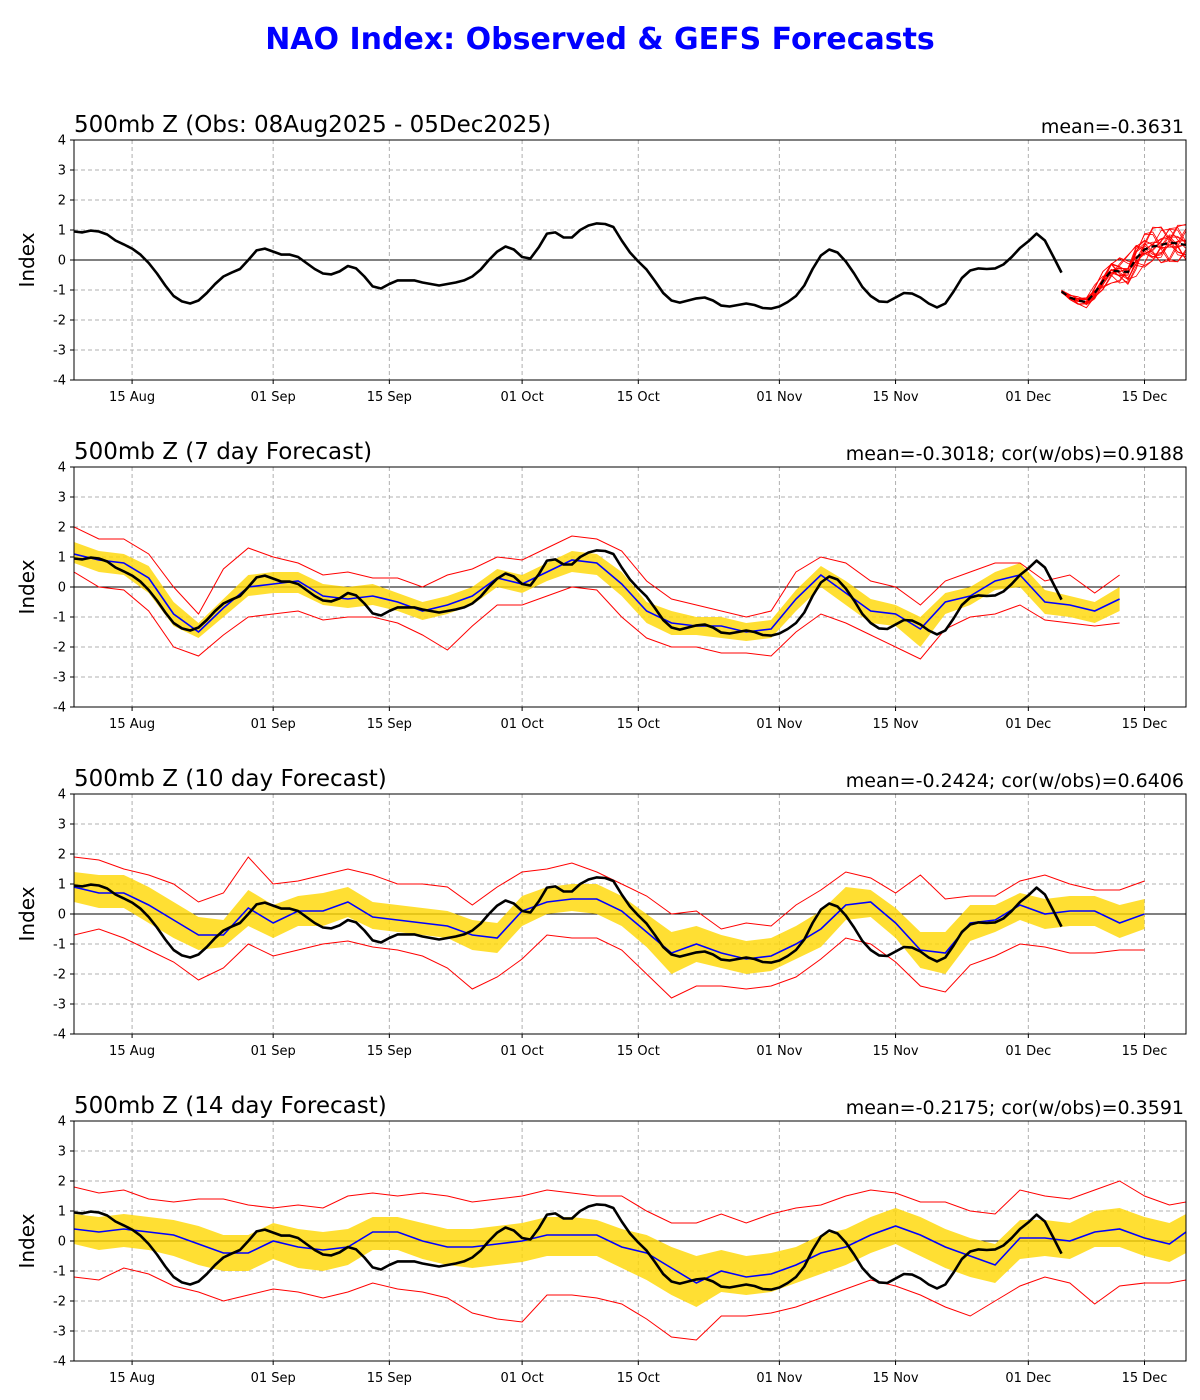  What do you see at coordinates (1015, 454) in the screenshot?
I see `panel-stat: mean=-0.3018; cor(w/obs)=0.9188` at bounding box center [1015, 454].